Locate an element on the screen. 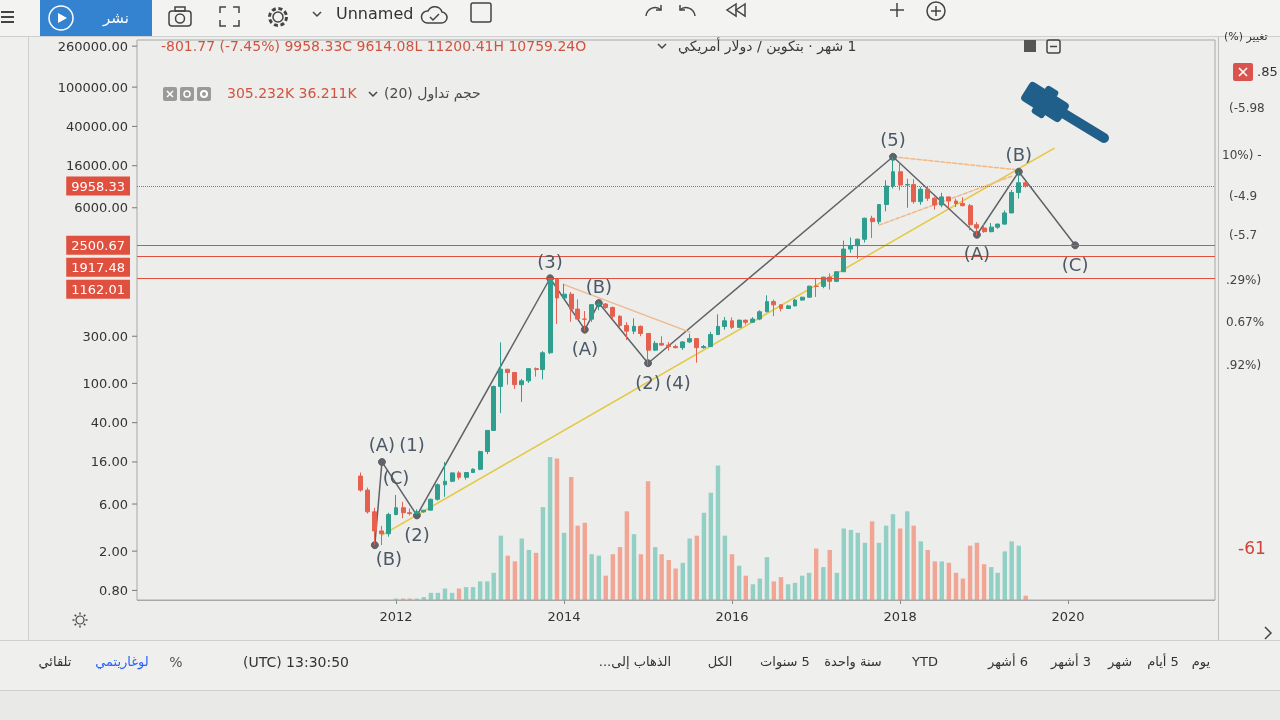  text: (-4.9 is located at coordinates (1243, 196).